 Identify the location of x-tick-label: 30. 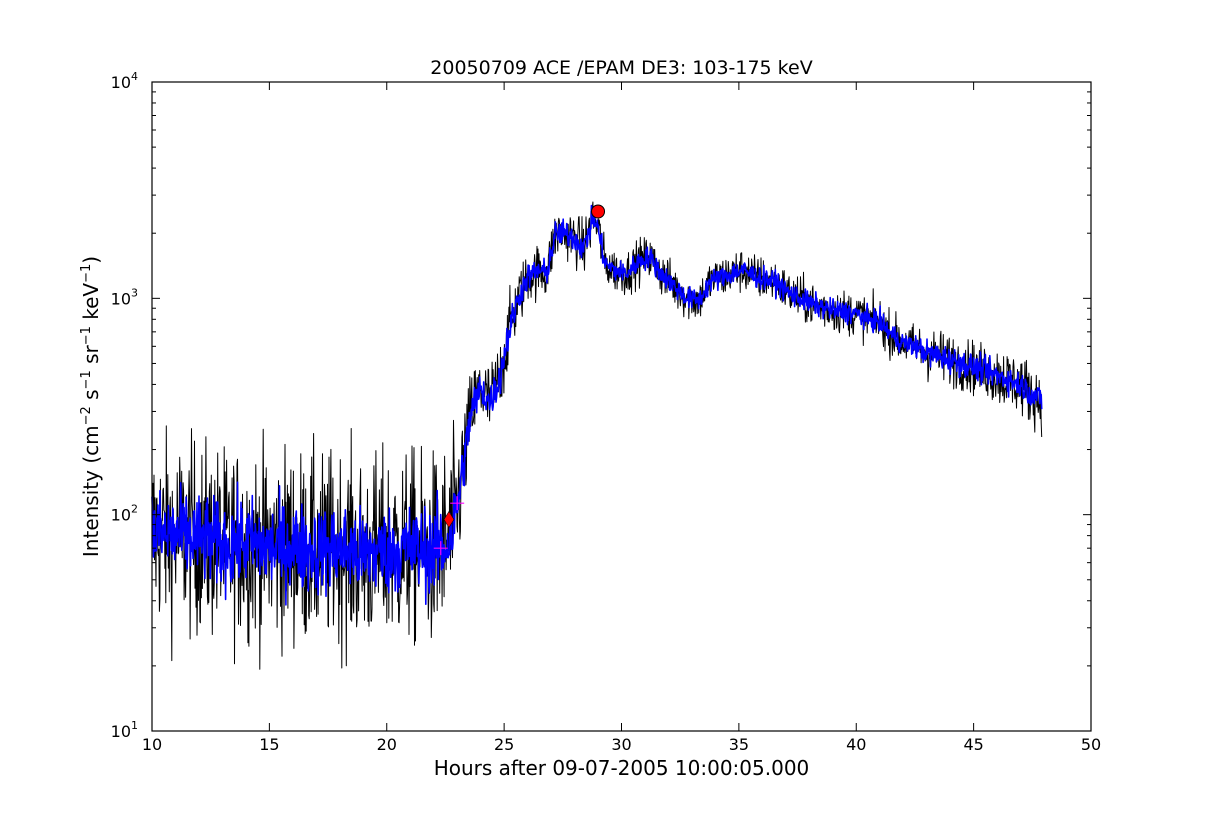
(621, 744).